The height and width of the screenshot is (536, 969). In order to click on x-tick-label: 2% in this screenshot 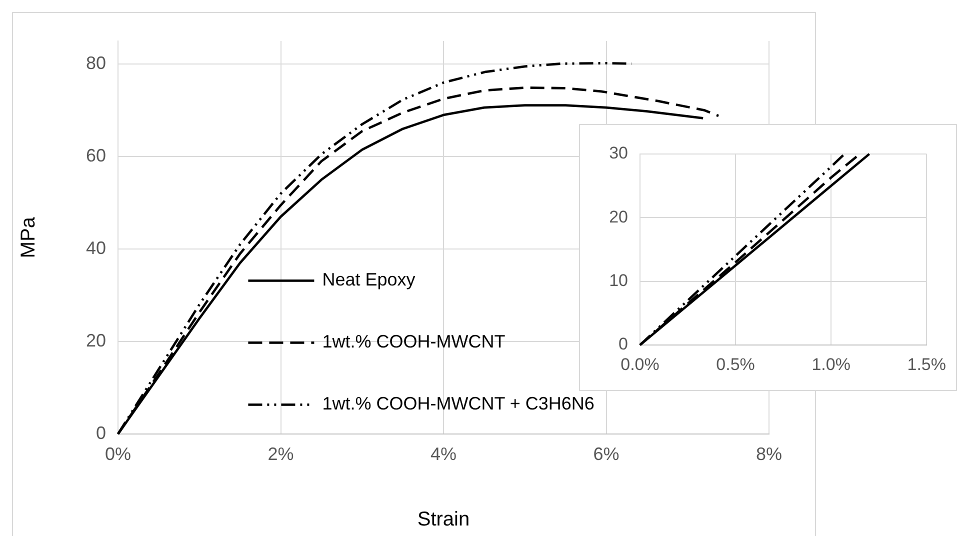, I will do `click(281, 454)`.